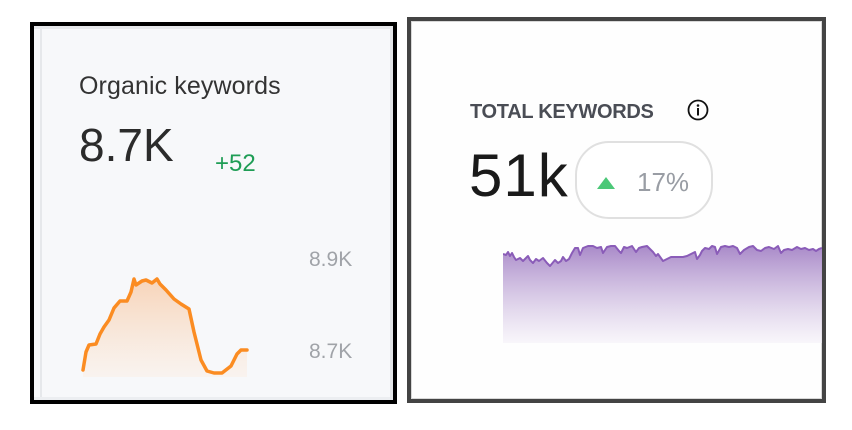  I want to click on axis-label-max: 8.9K, so click(331, 259).